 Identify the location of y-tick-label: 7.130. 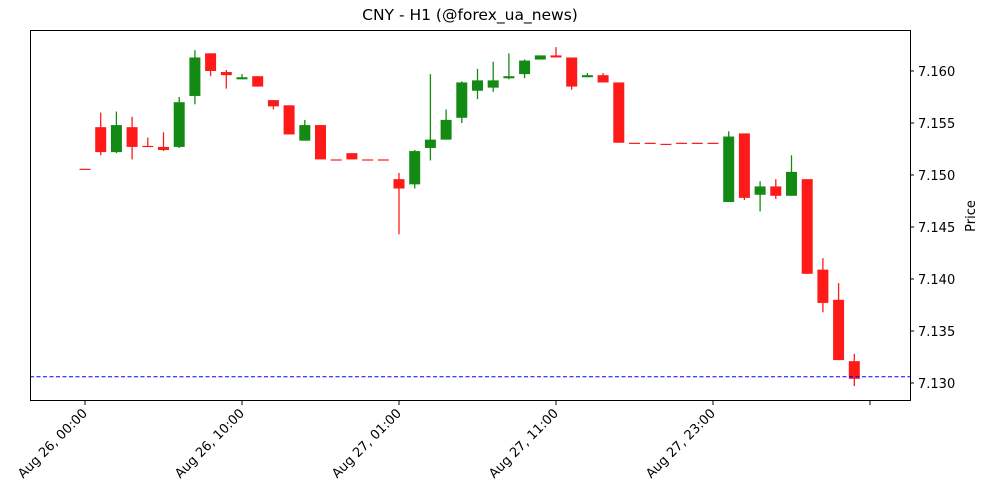
(936, 384).